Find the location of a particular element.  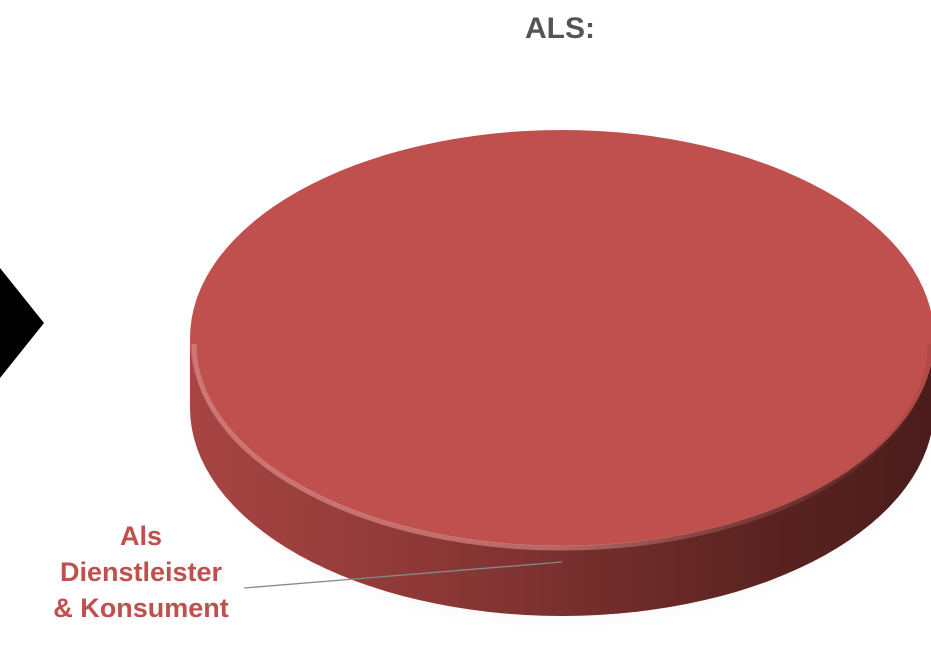

arrow-right-icon is located at coordinates (22, 323).